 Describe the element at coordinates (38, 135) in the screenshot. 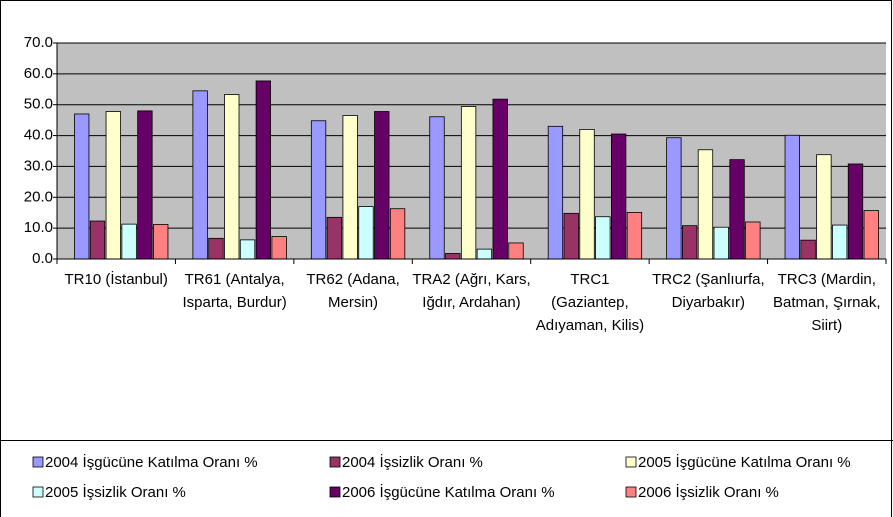

I see `y-tick-label: 40.0` at that location.